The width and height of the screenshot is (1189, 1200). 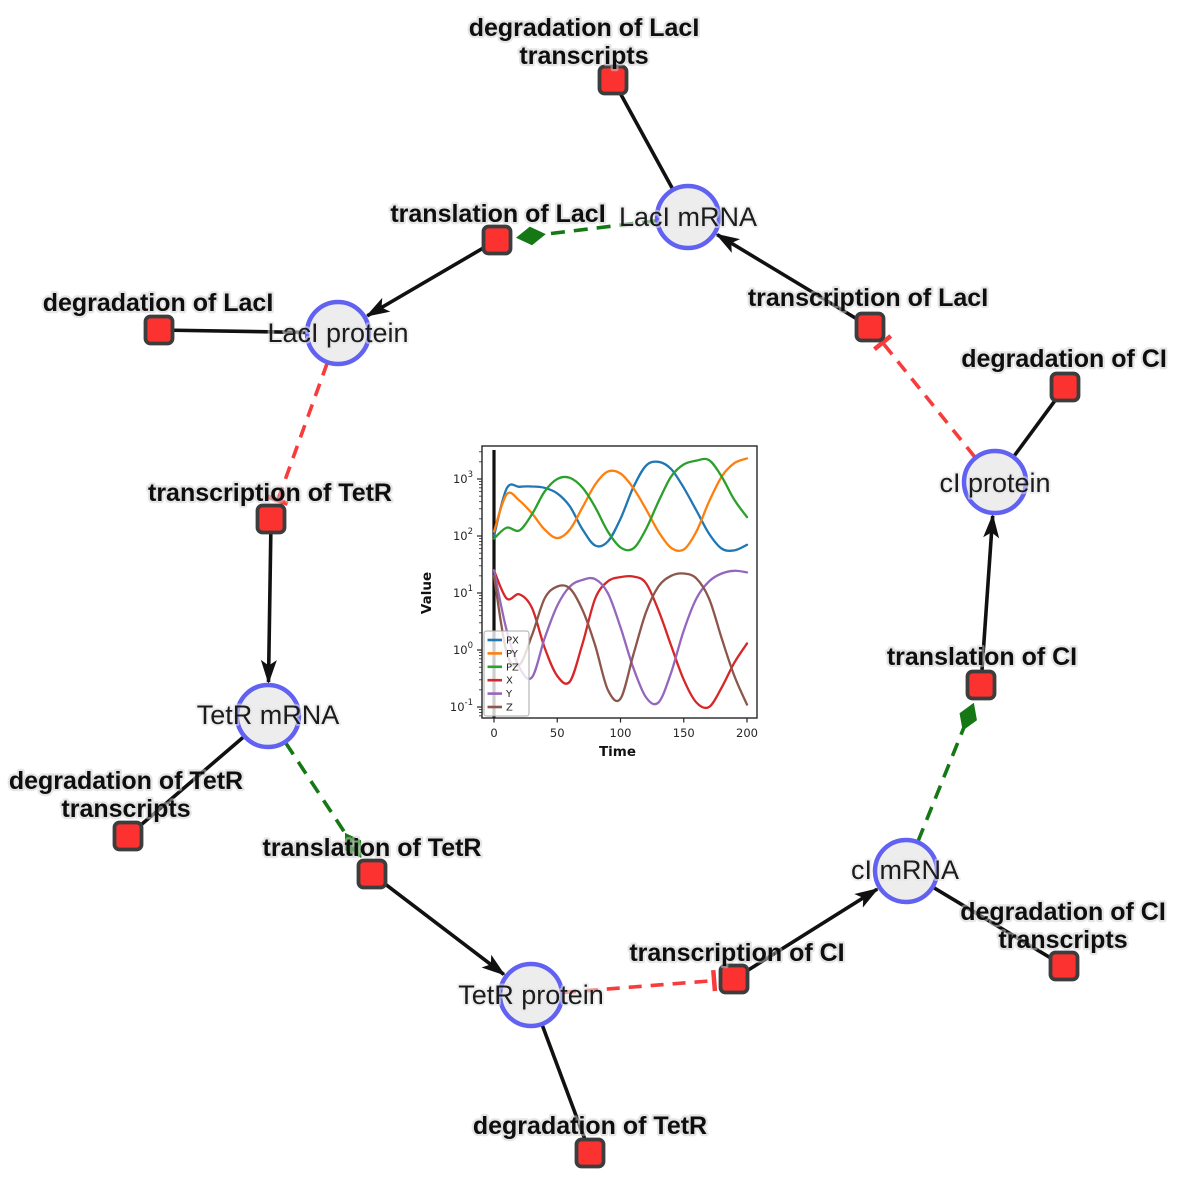 What do you see at coordinates (786, 277) in the screenshot?
I see `edge-transcription-laci-to-laci-mrna` at bounding box center [786, 277].